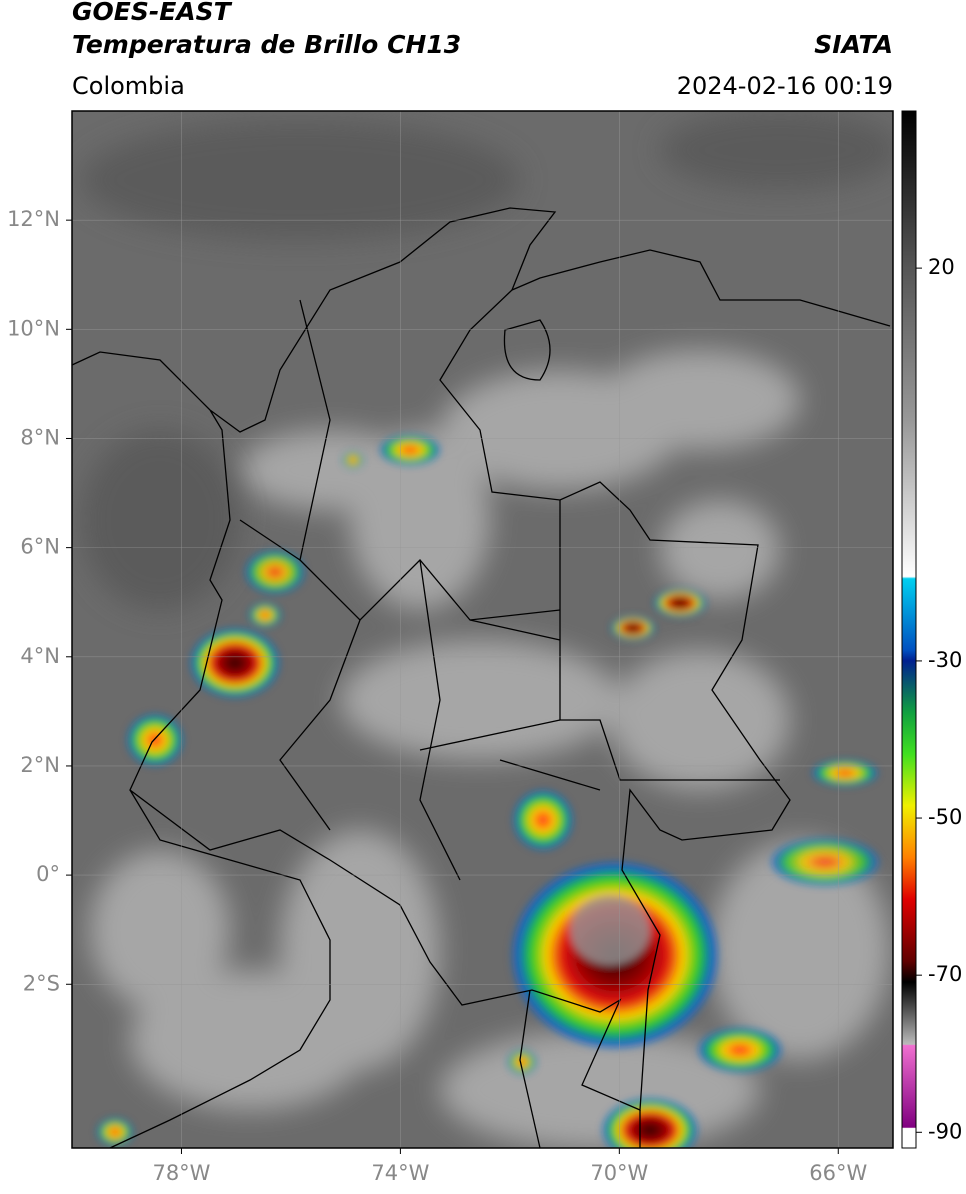  I want to click on lat-label: 0°, so click(48, 874).